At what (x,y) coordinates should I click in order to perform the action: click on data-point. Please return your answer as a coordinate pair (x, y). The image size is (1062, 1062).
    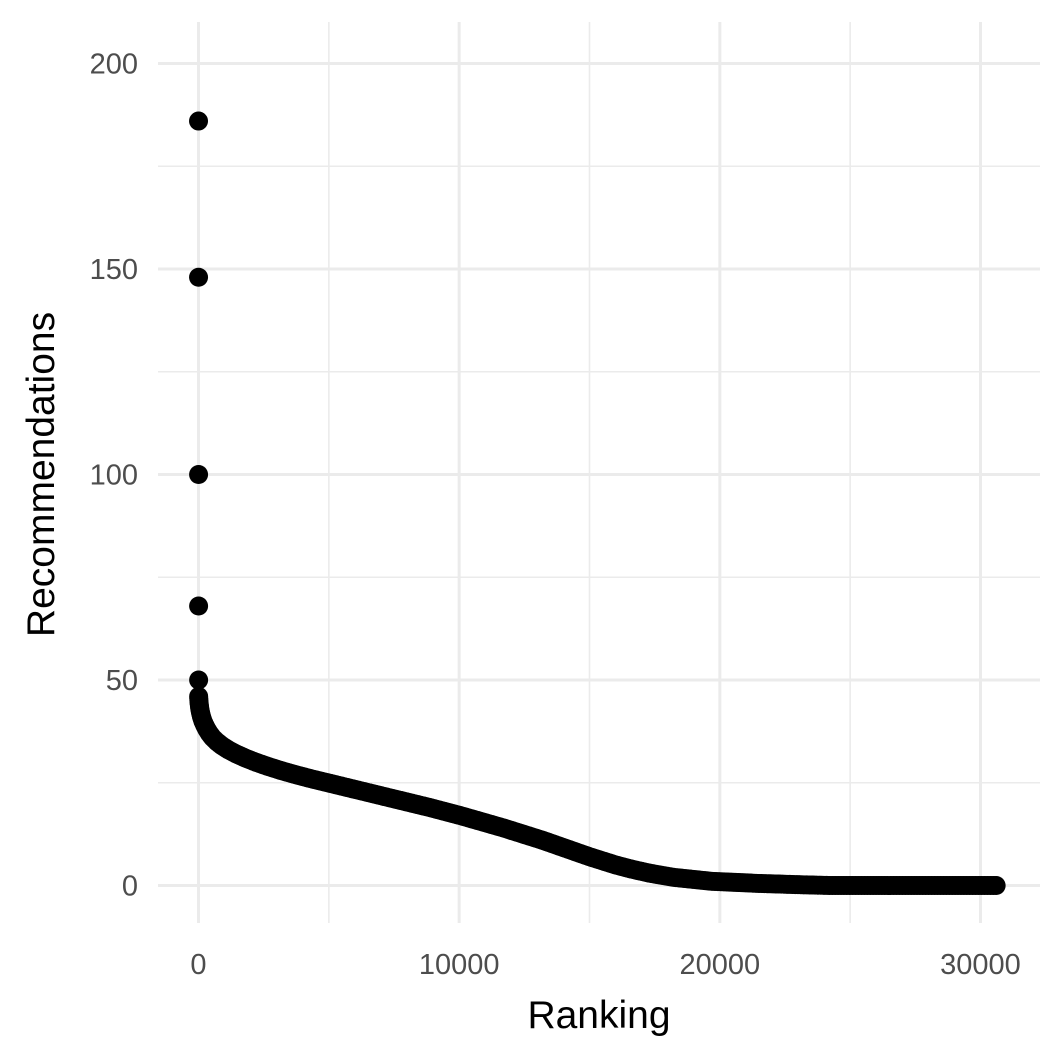
    Looking at the image, I should click on (996, 885).